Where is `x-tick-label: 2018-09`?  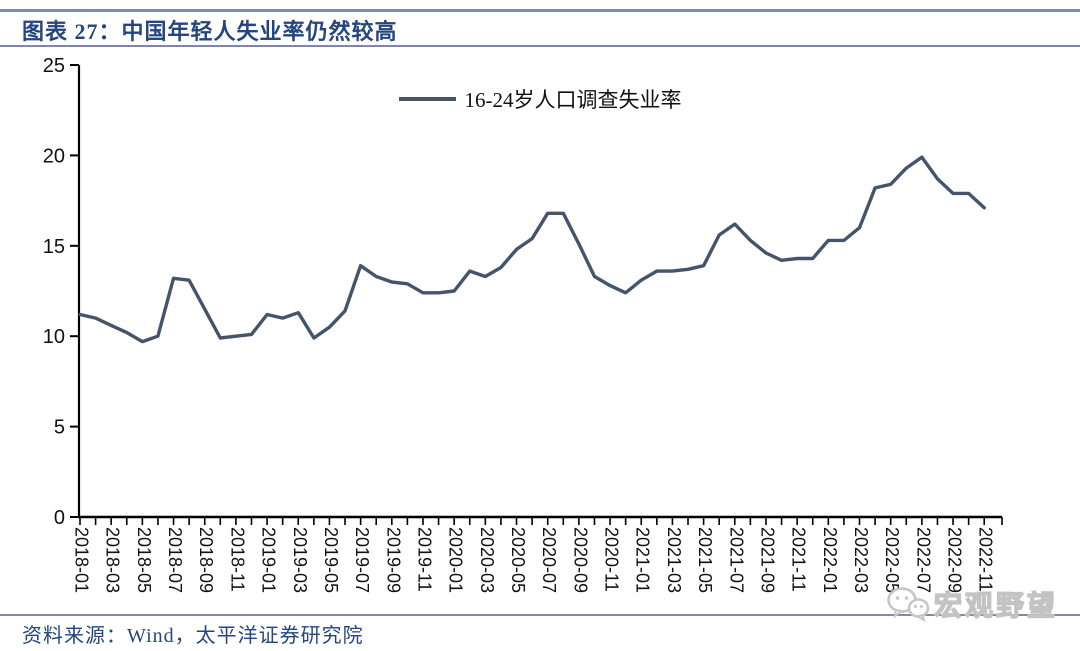 x-tick-label: 2018-09 is located at coordinates (206, 560).